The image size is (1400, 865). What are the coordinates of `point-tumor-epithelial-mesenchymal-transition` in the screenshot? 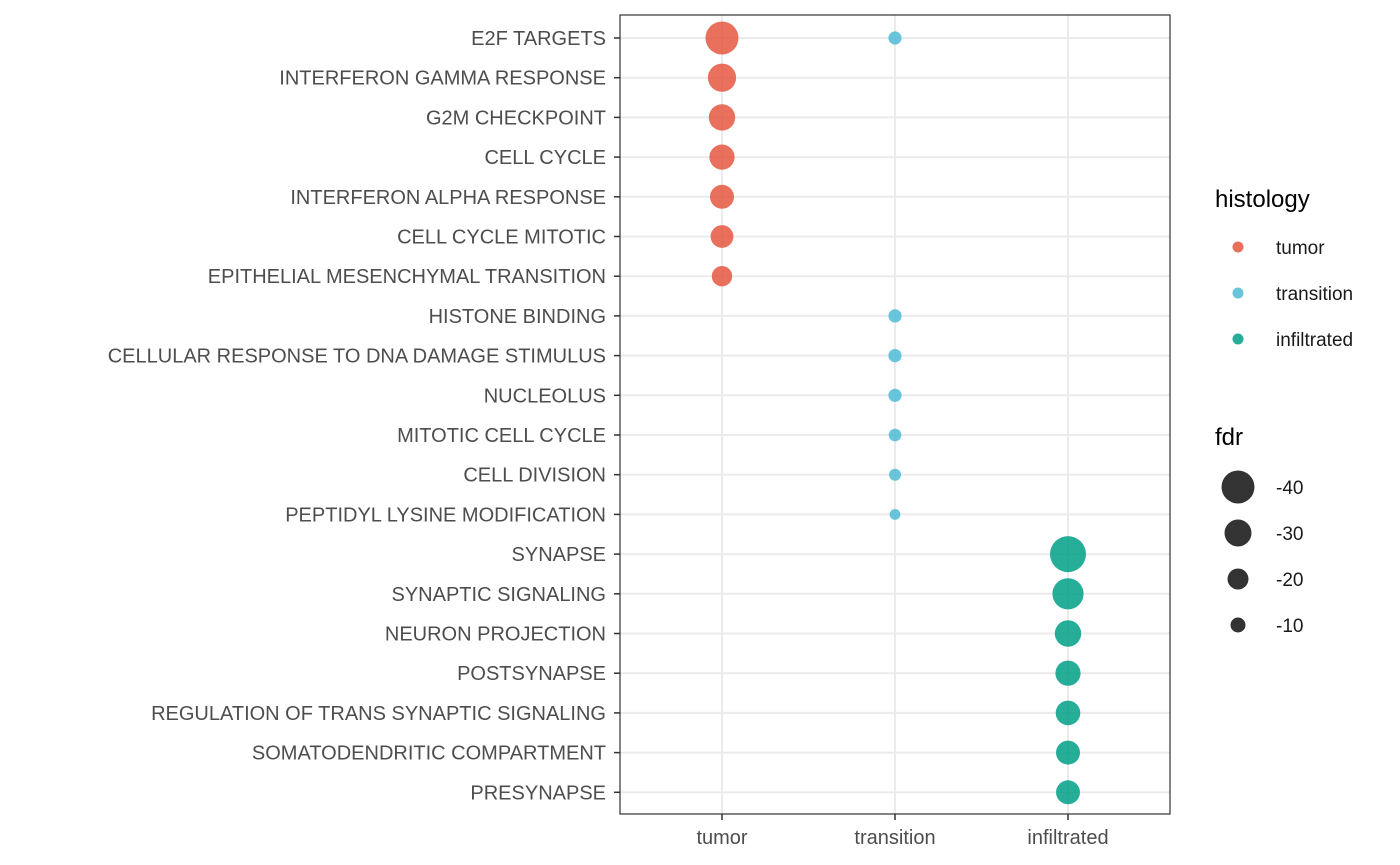 It's located at (722, 276).